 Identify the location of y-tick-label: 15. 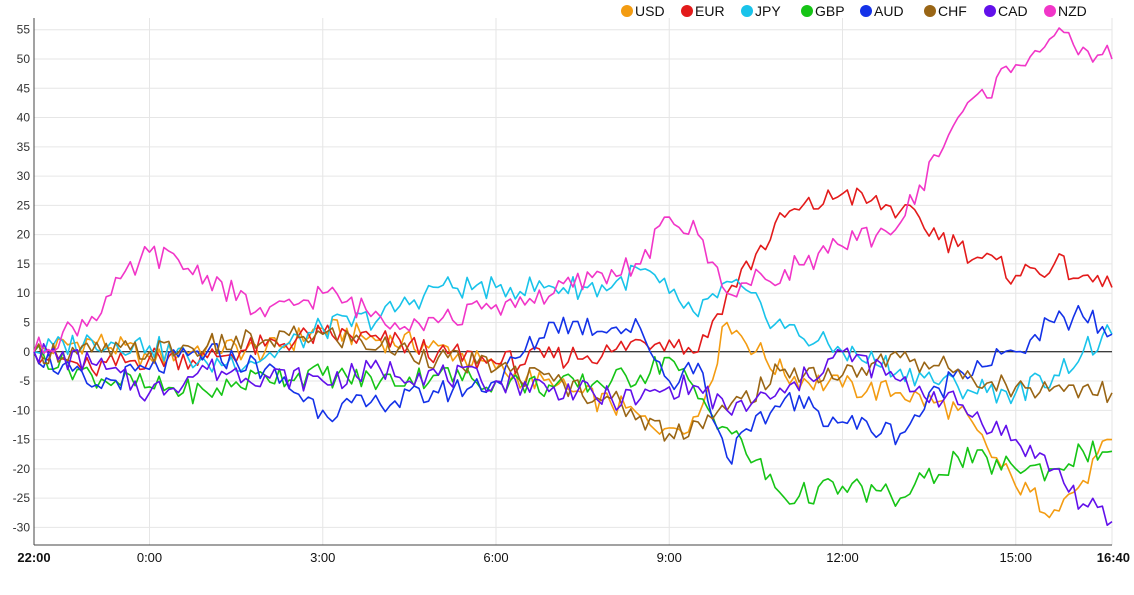
(24, 264).